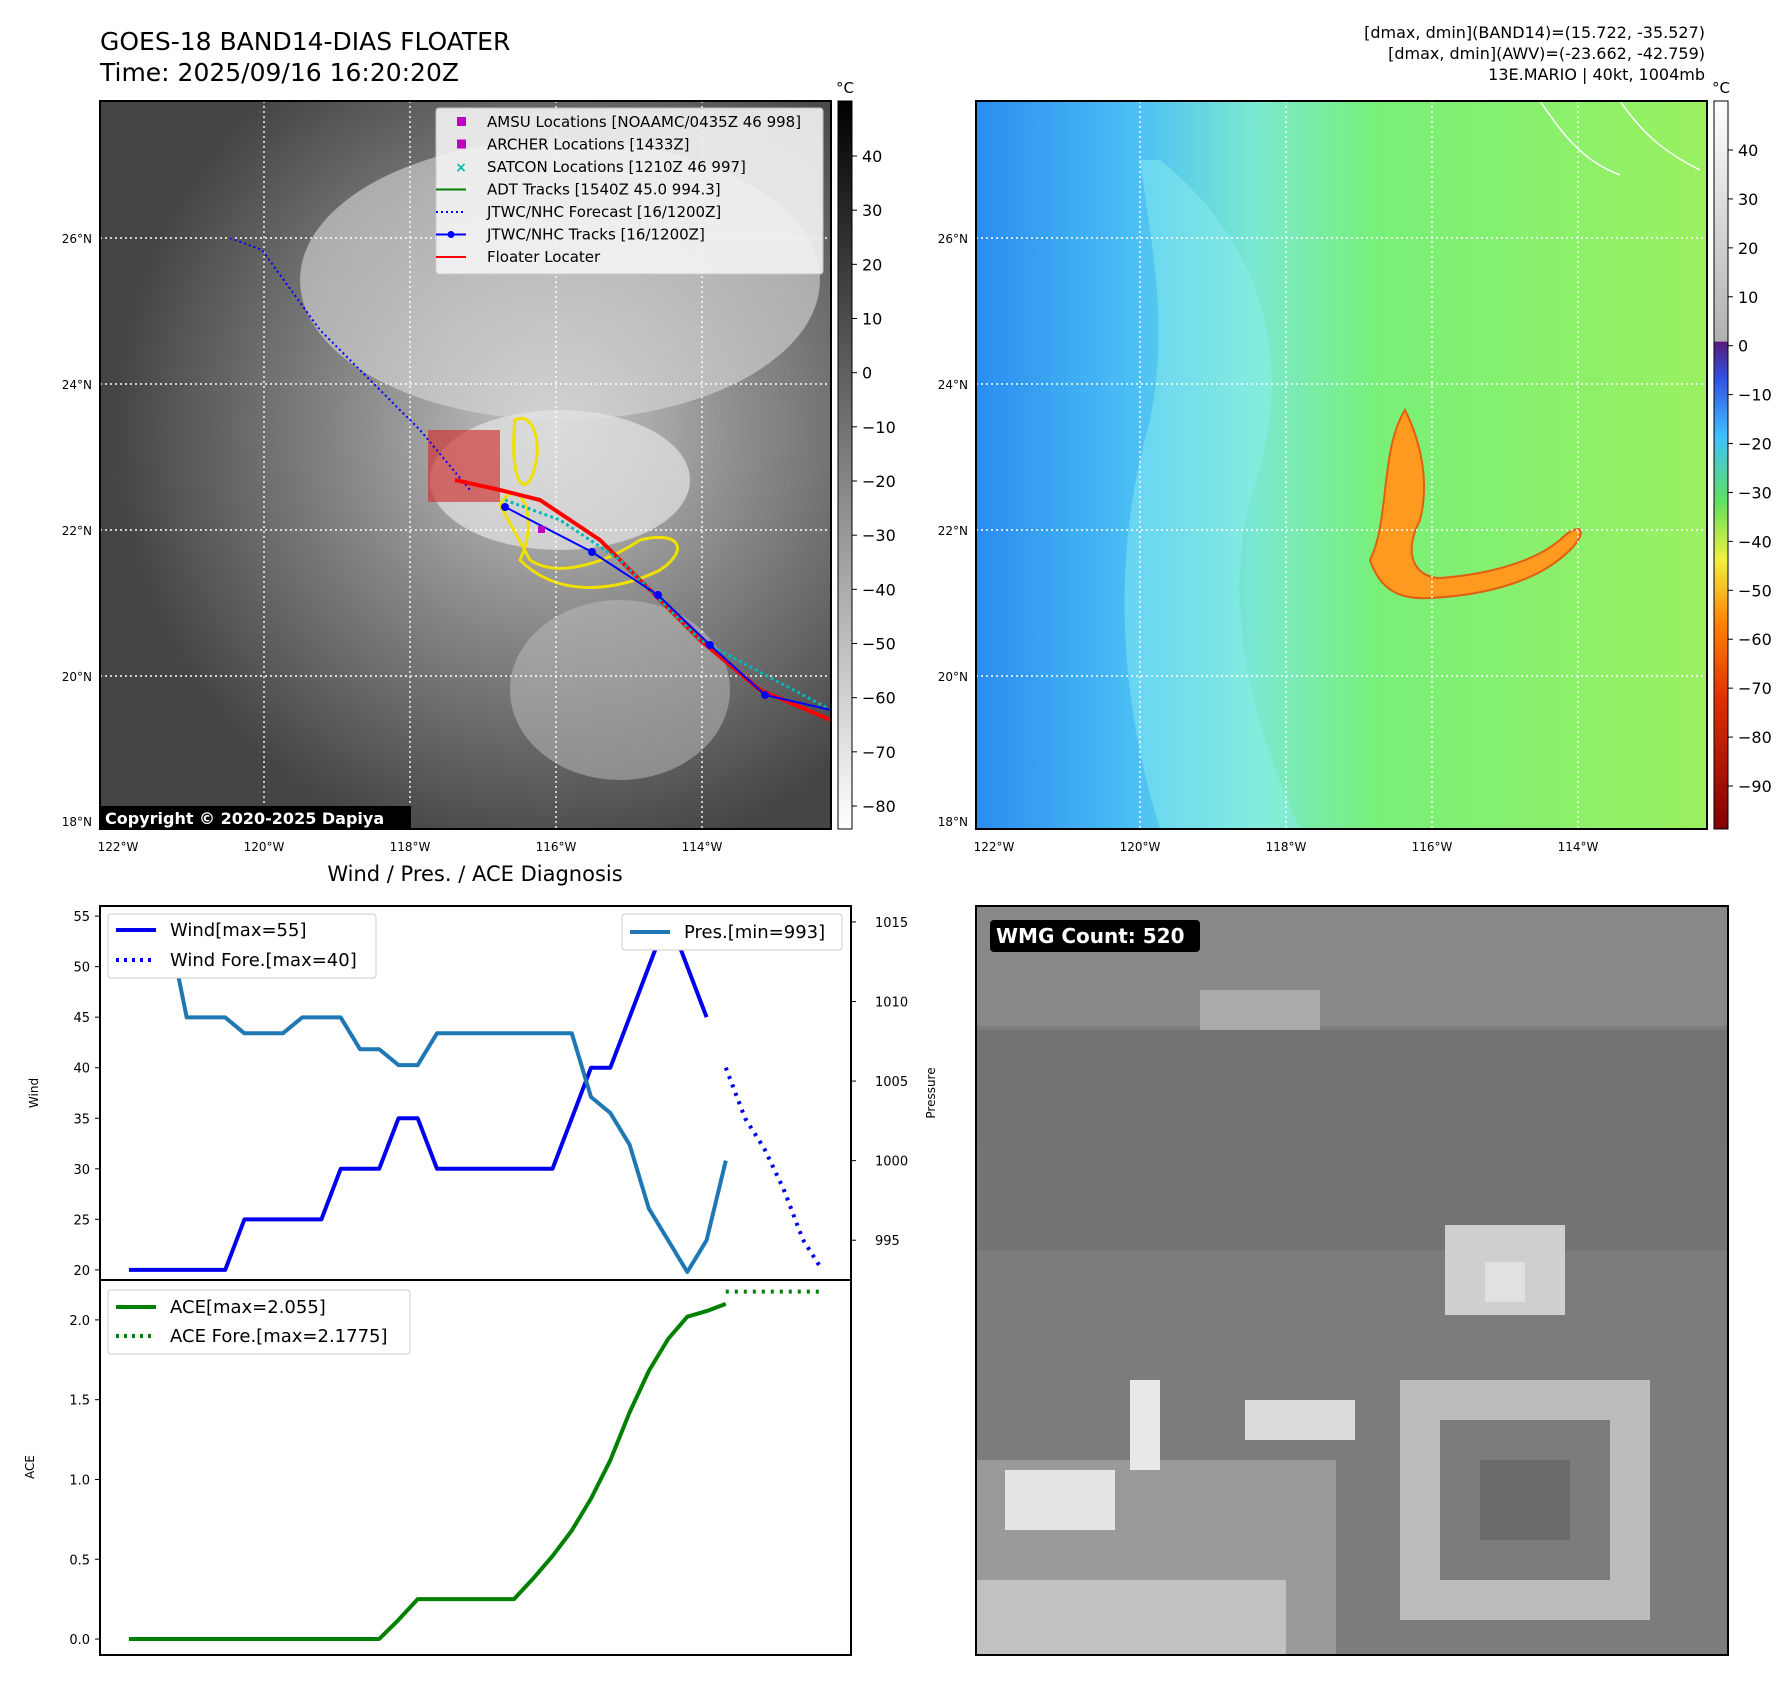 The width and height of the screenshot is (1792, 1694). What do you see at coordinates (1534, 32) in the screenshot?
I see `info-line-band14: [dmax, dmin](BAND14)=(15.722, -35.527)` at bounding box center [1534, 32].